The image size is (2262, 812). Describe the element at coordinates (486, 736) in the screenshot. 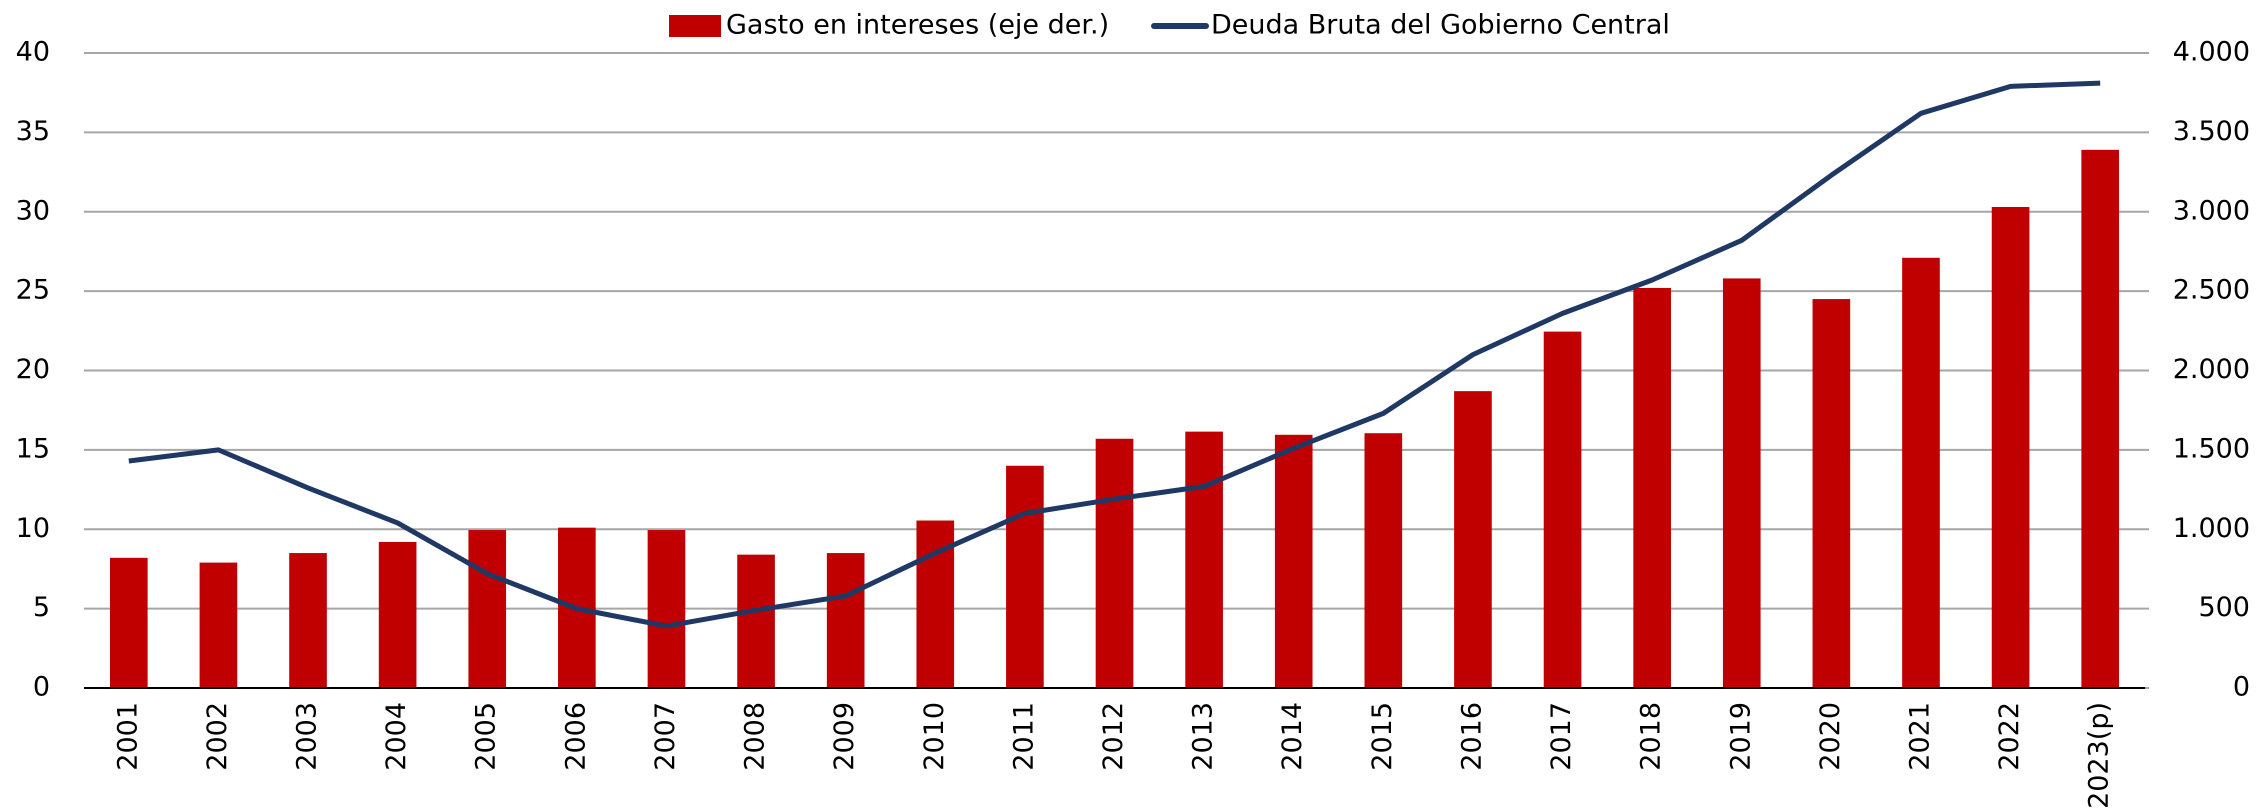

I see `x-tick-label: 2005` at that location.